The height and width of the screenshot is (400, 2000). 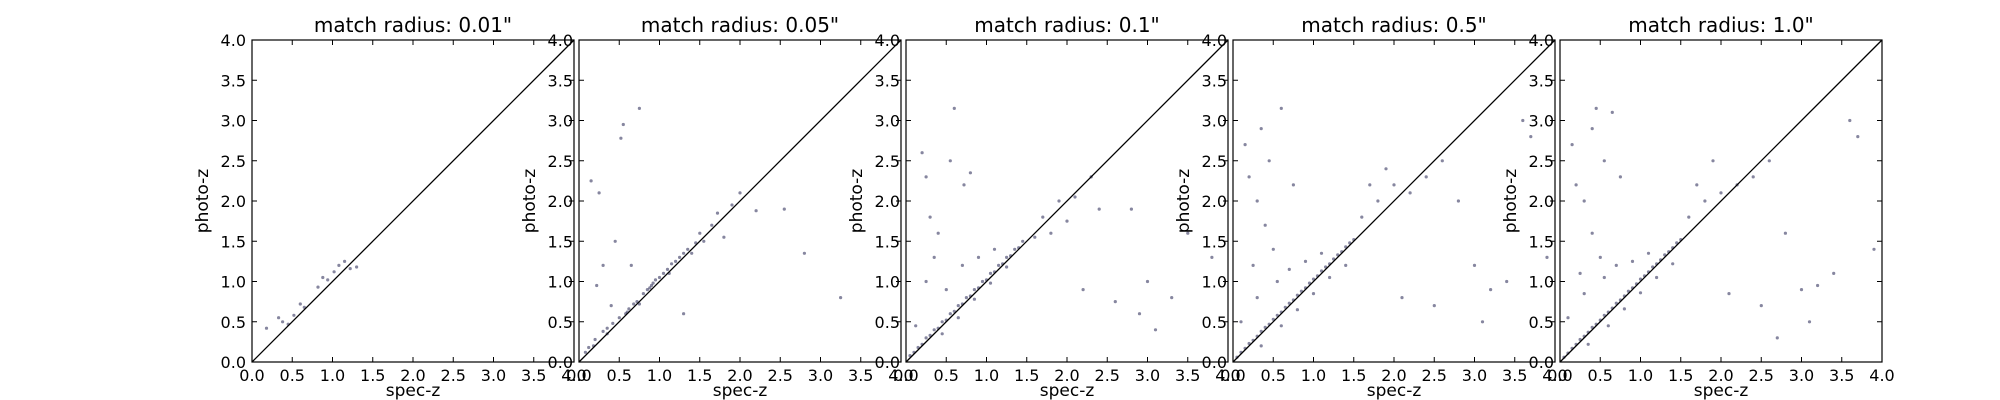 I want to click on x-tick-label: 4.0, so click(x=1554, y=375).